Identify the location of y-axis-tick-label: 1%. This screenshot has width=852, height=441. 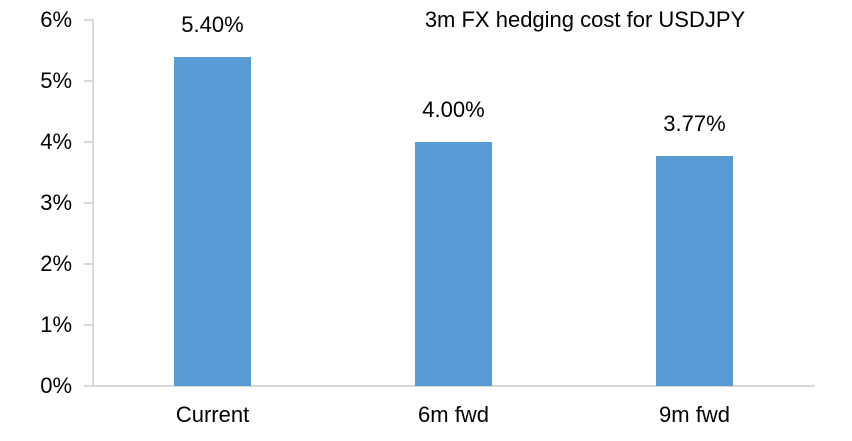
(56, 324).